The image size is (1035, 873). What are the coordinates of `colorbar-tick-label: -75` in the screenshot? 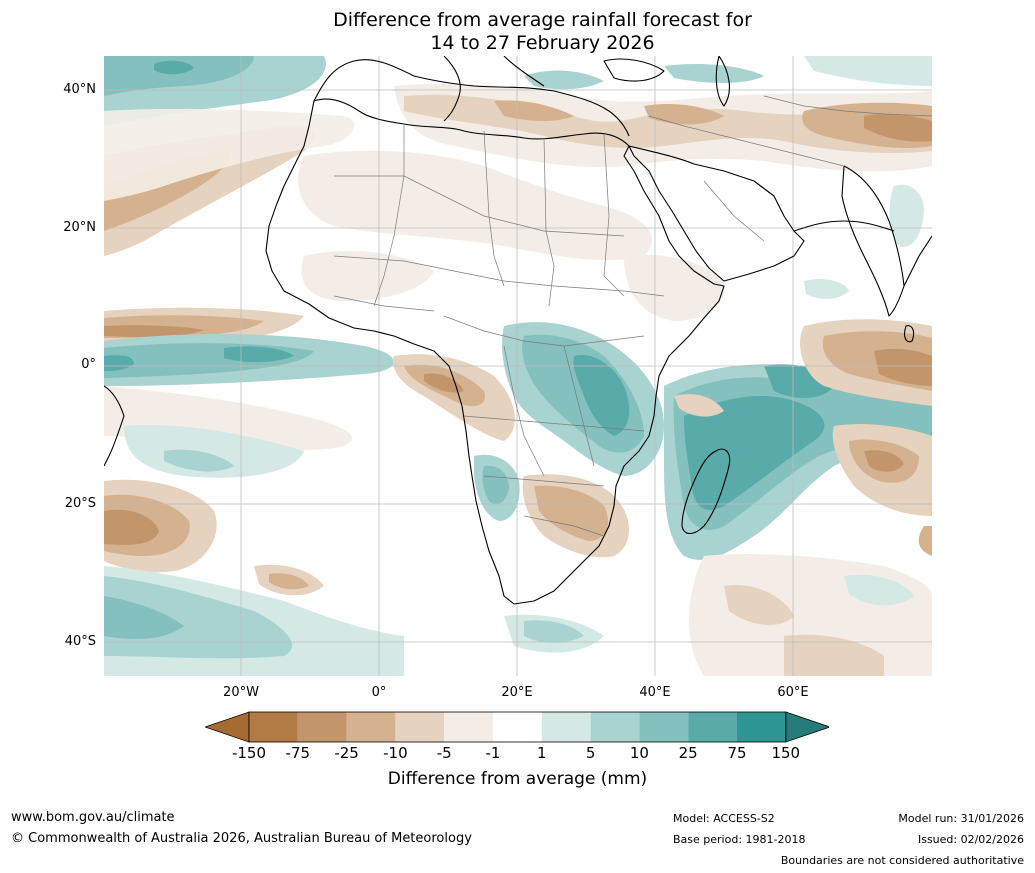 It's located at (298, 753).